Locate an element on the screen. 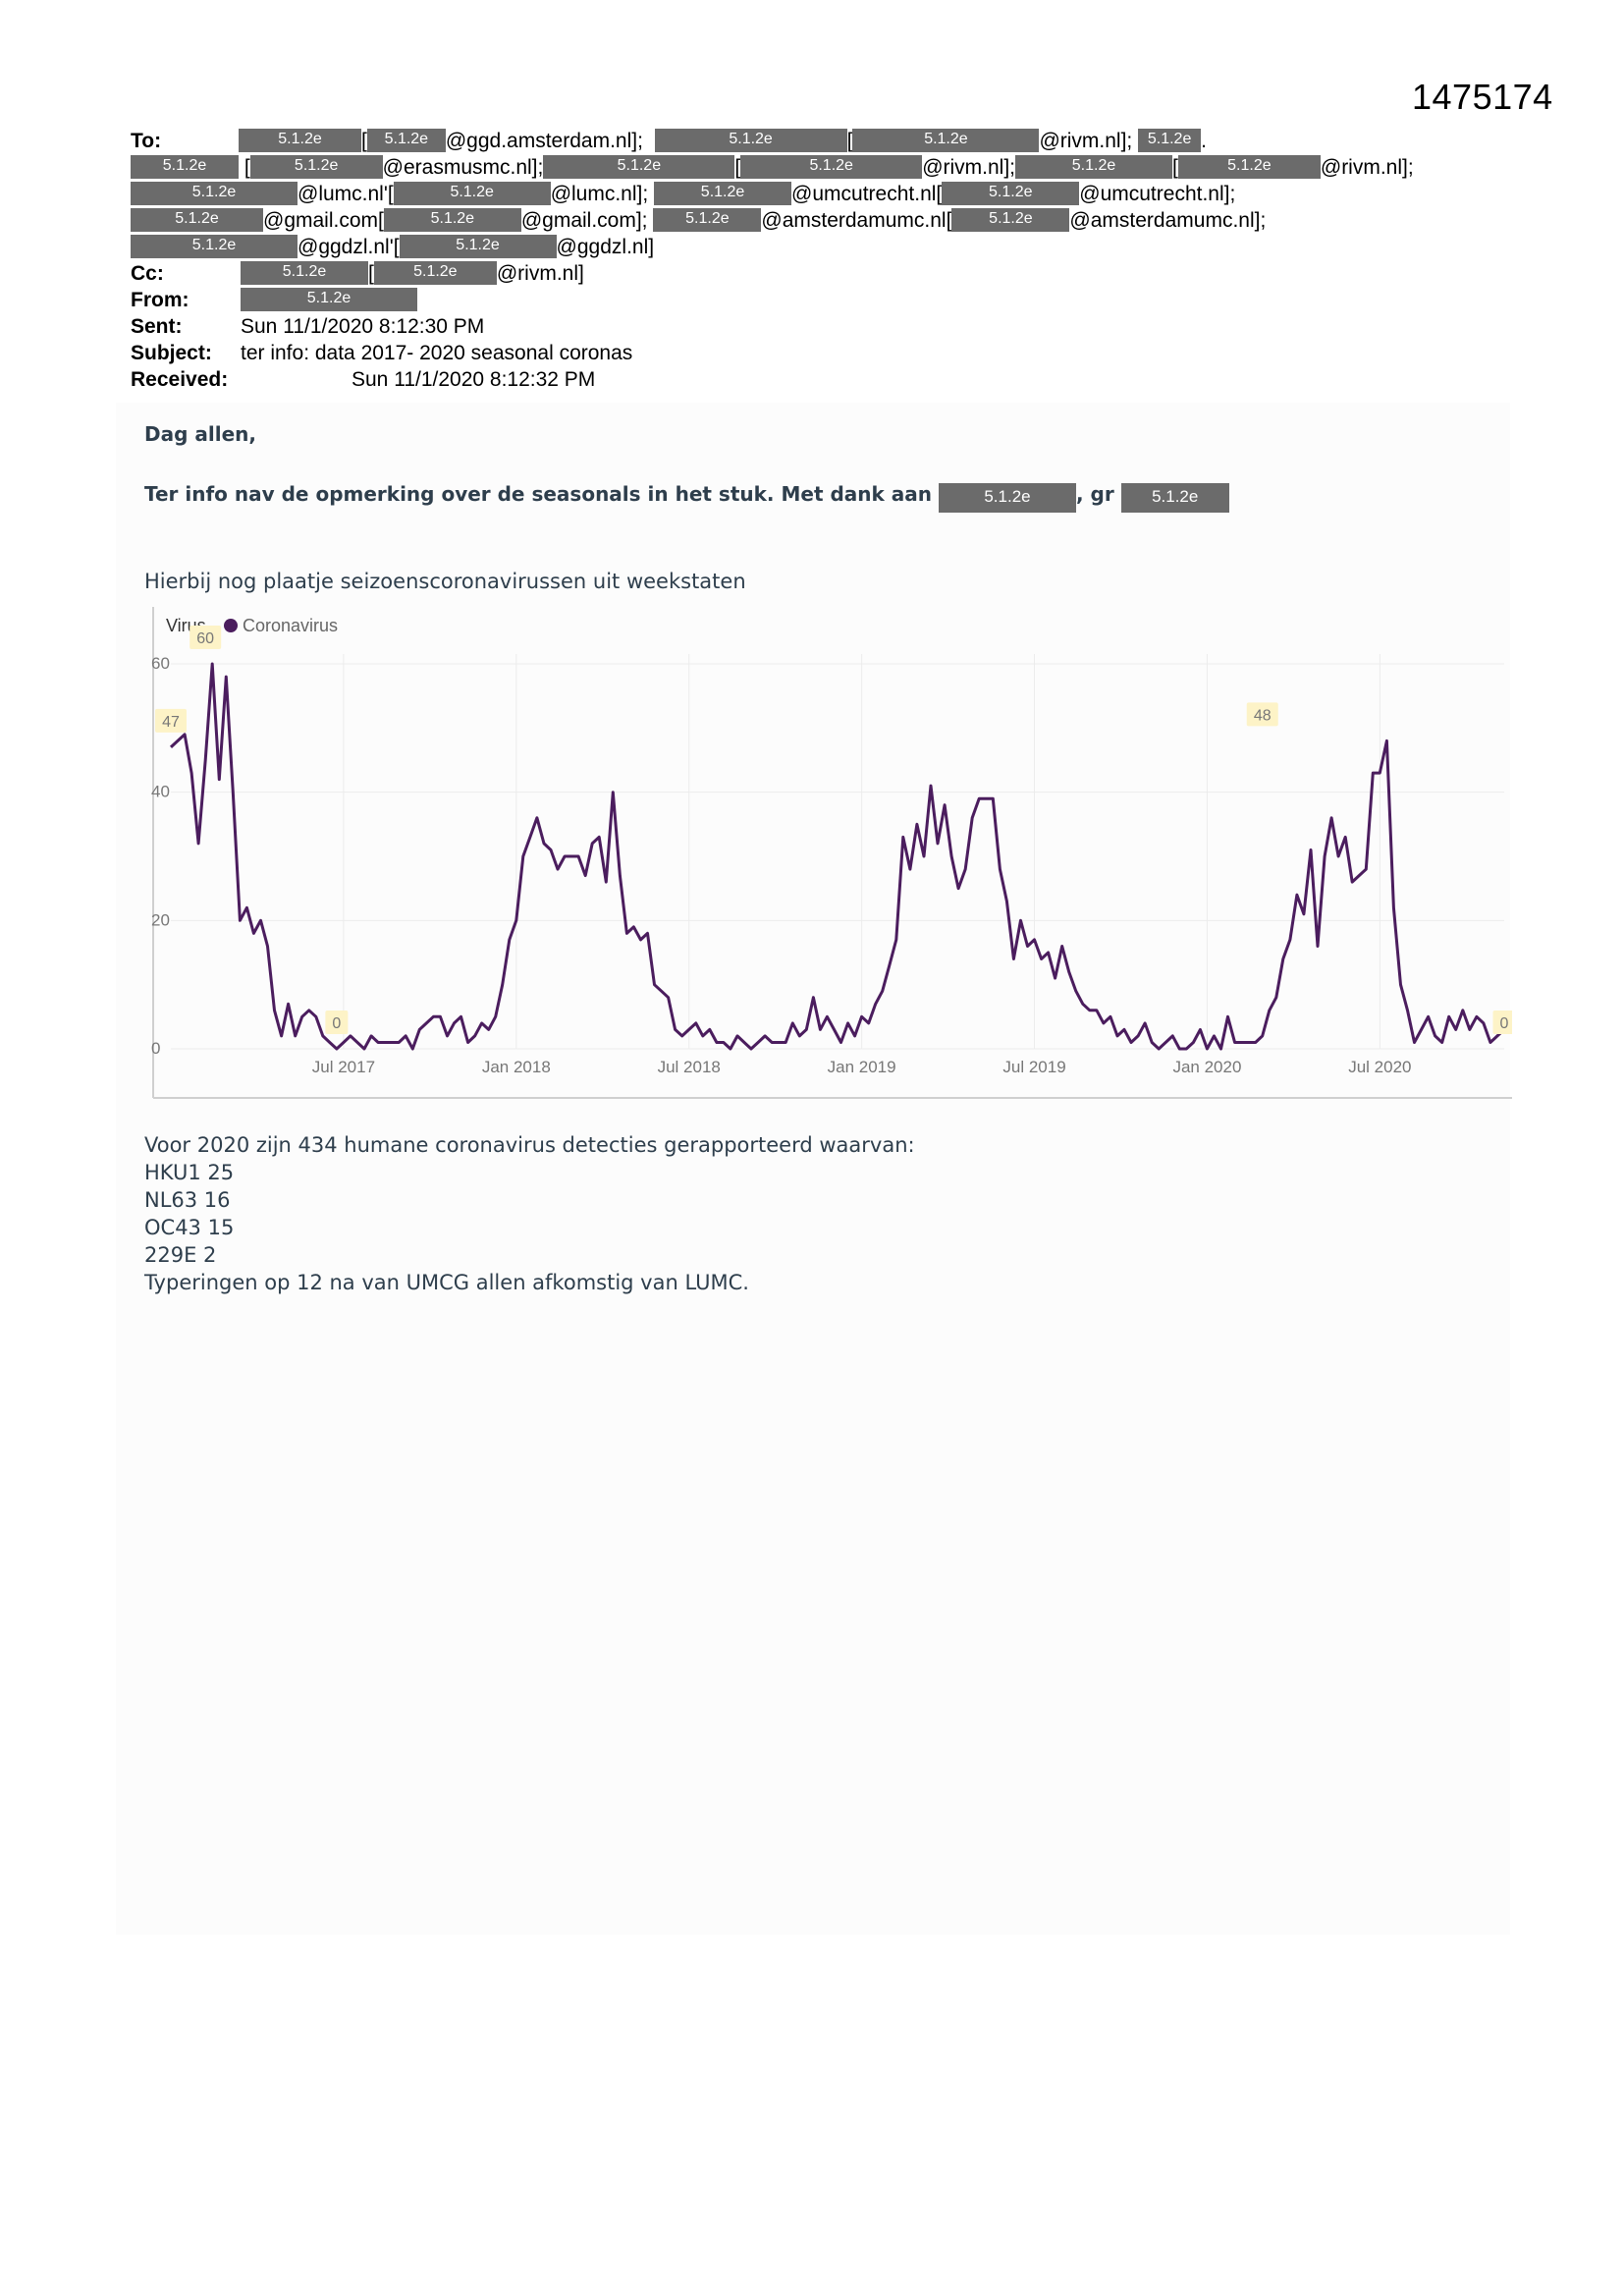 The height and width of the screenshot is (2296, 1624). email-address: @ggd.amsterdam.nl]; is located at coordinates (544, 141).